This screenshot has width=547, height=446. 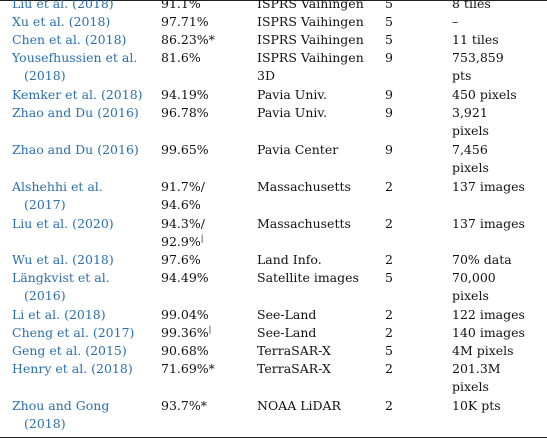 I want to click on citation-link: Li et al. (2018), so click(x=59, y=315).